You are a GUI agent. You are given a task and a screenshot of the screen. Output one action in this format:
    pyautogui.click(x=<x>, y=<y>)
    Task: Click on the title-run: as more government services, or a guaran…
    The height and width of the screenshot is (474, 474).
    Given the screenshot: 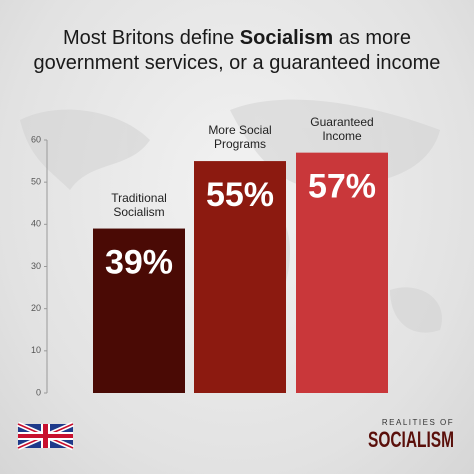 What is the action you would take?
    pyautogui.click(x=237, y=50)
    